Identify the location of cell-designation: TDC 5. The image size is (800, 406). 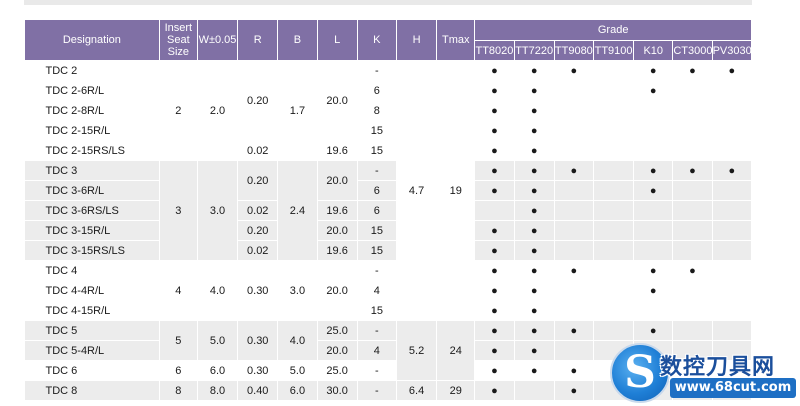
(92, 330).